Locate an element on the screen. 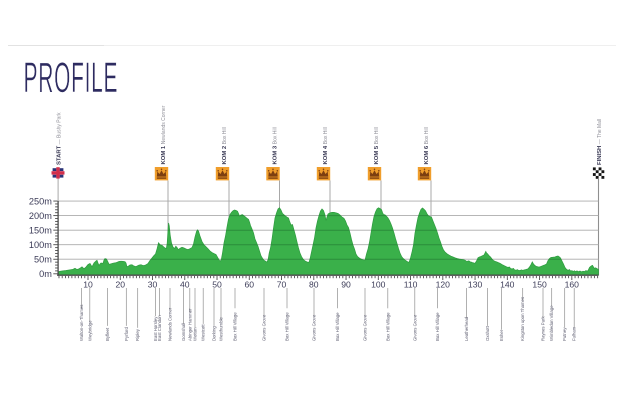 This screenshot has width=624, height=420. svg-text: Weybridge is located at coordinates (89, 330).